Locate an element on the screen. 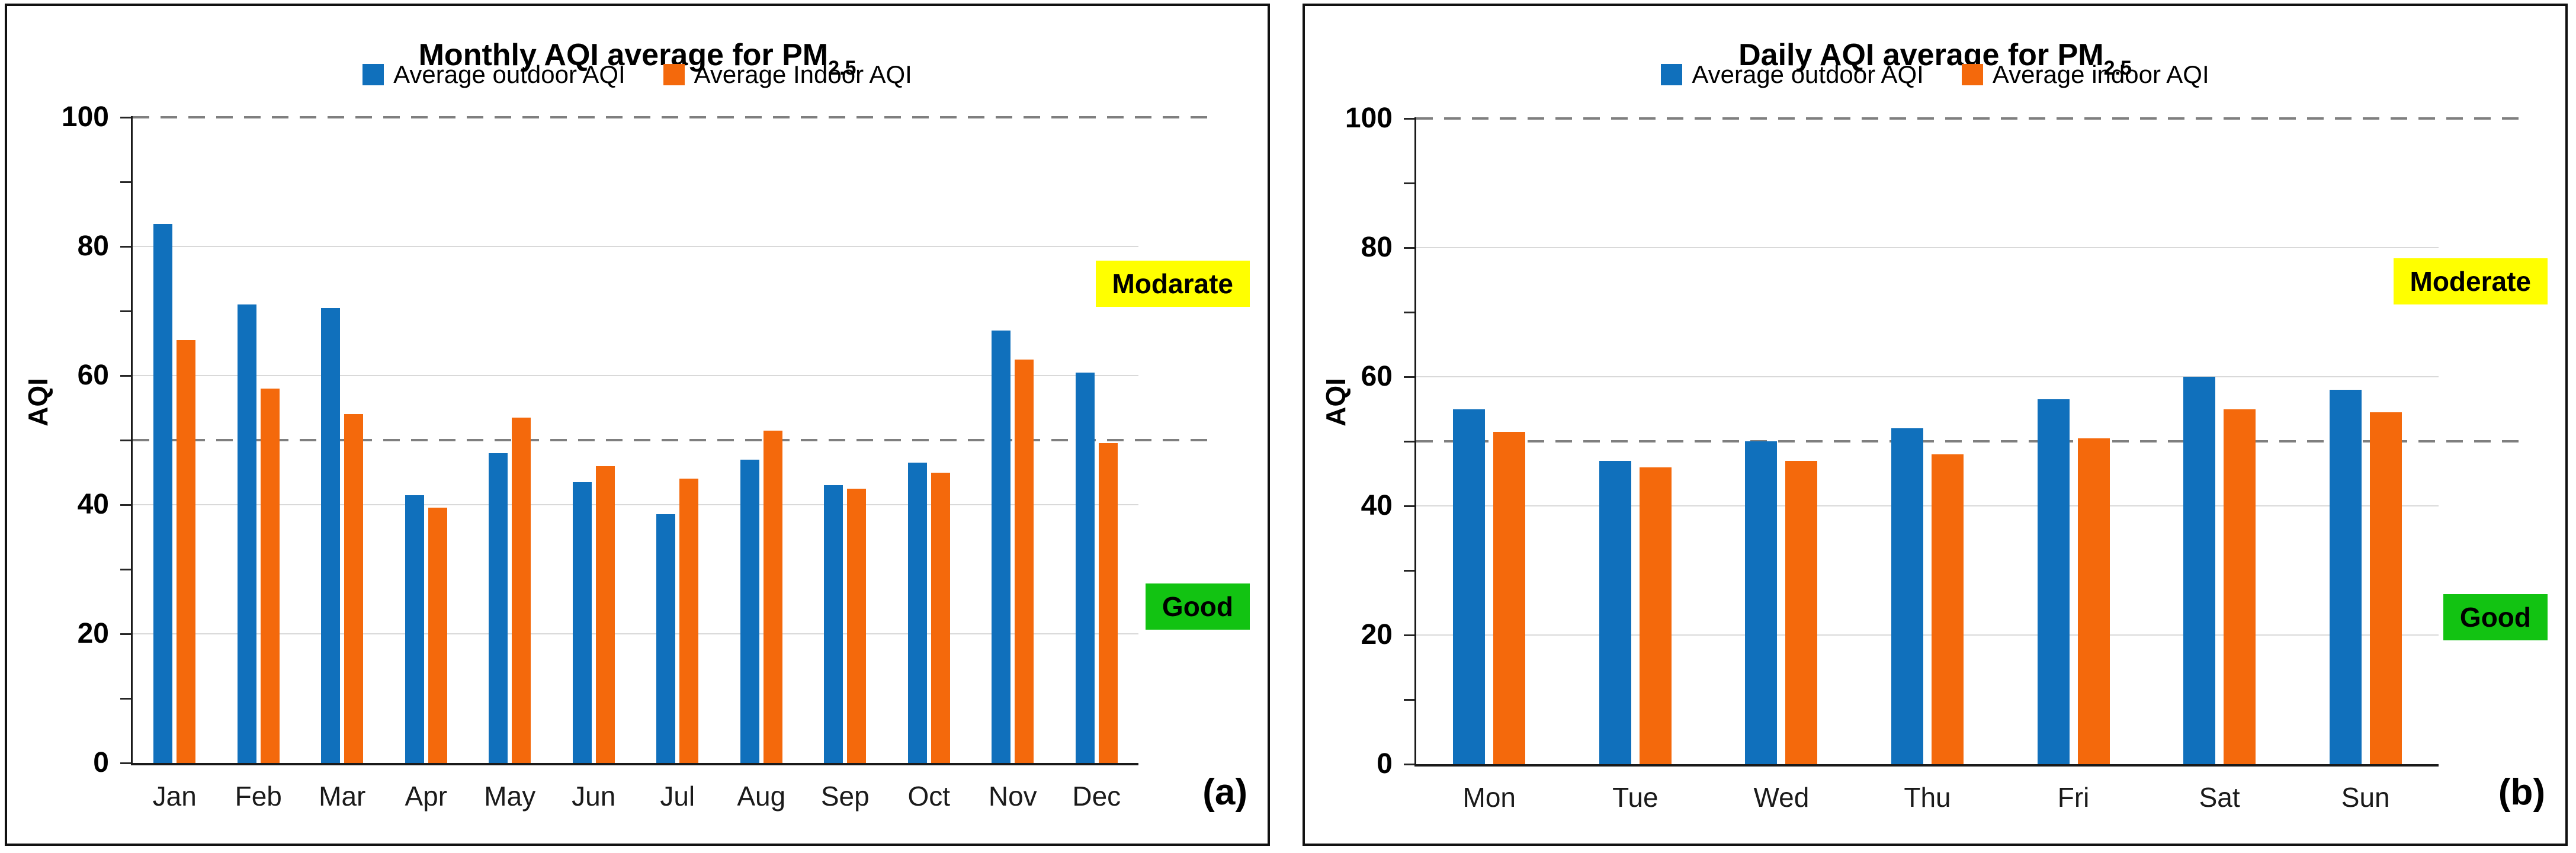 This screenshot has width=2576, height=853. bar-sat-outdoor is located at coordinates (2199, 570).